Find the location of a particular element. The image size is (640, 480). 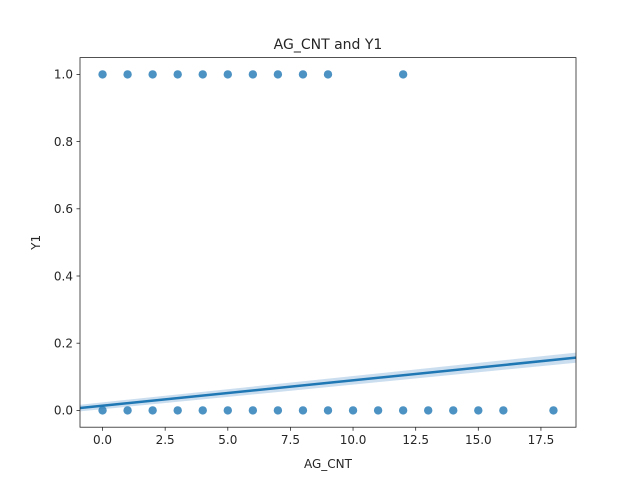

y-tick-label: 1.0 is located at coordinates (63, 75).